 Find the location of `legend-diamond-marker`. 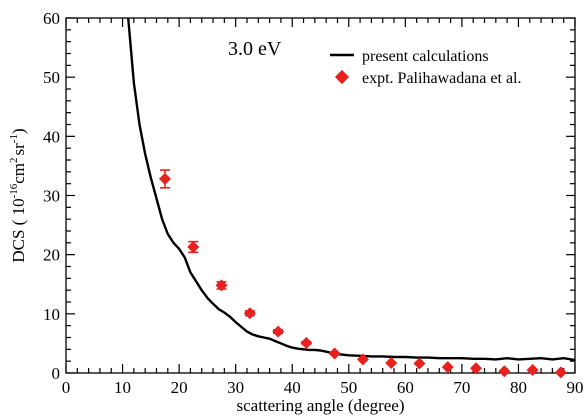

legend-diamond-marker is located at coordinates (342, 77).